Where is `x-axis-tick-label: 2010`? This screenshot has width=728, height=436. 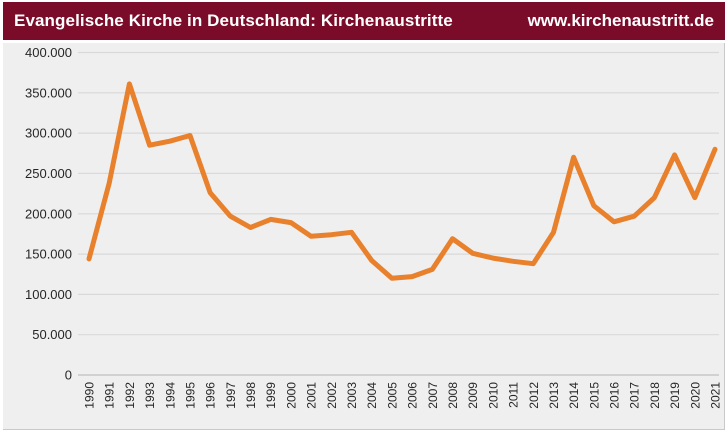 x-axis-tick-label: 2010 is located at coordinates (493, 395).